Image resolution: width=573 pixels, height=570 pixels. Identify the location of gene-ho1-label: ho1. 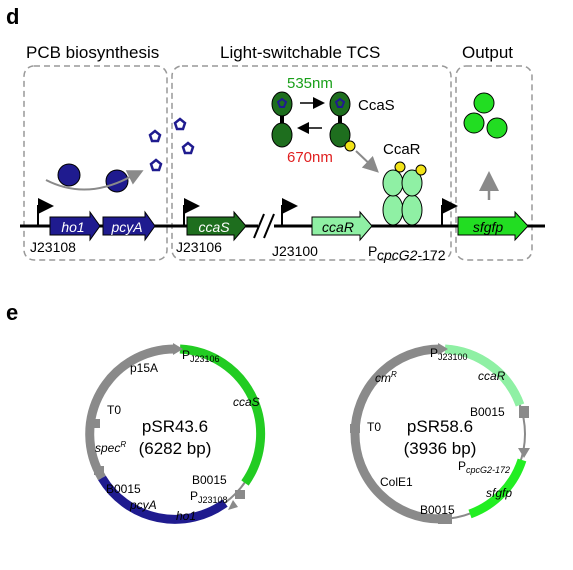
(72, 227).